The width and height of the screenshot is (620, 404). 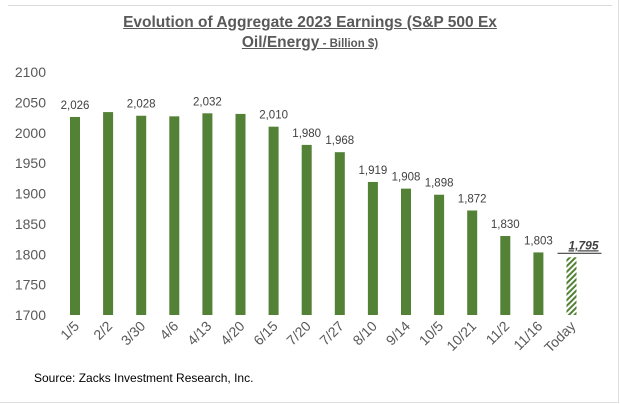 What do you see at coordinates (199, 333) in the screenshot?
I see `x-tick-label: 4/13` at bounding box center [199, 333].